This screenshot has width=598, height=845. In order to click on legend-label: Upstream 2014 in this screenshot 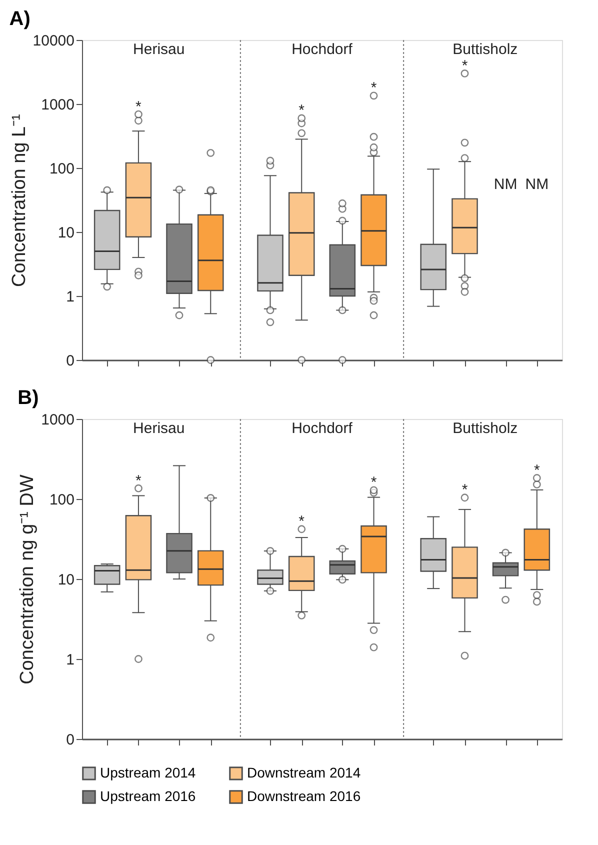, I will do `click(148, 772)`.